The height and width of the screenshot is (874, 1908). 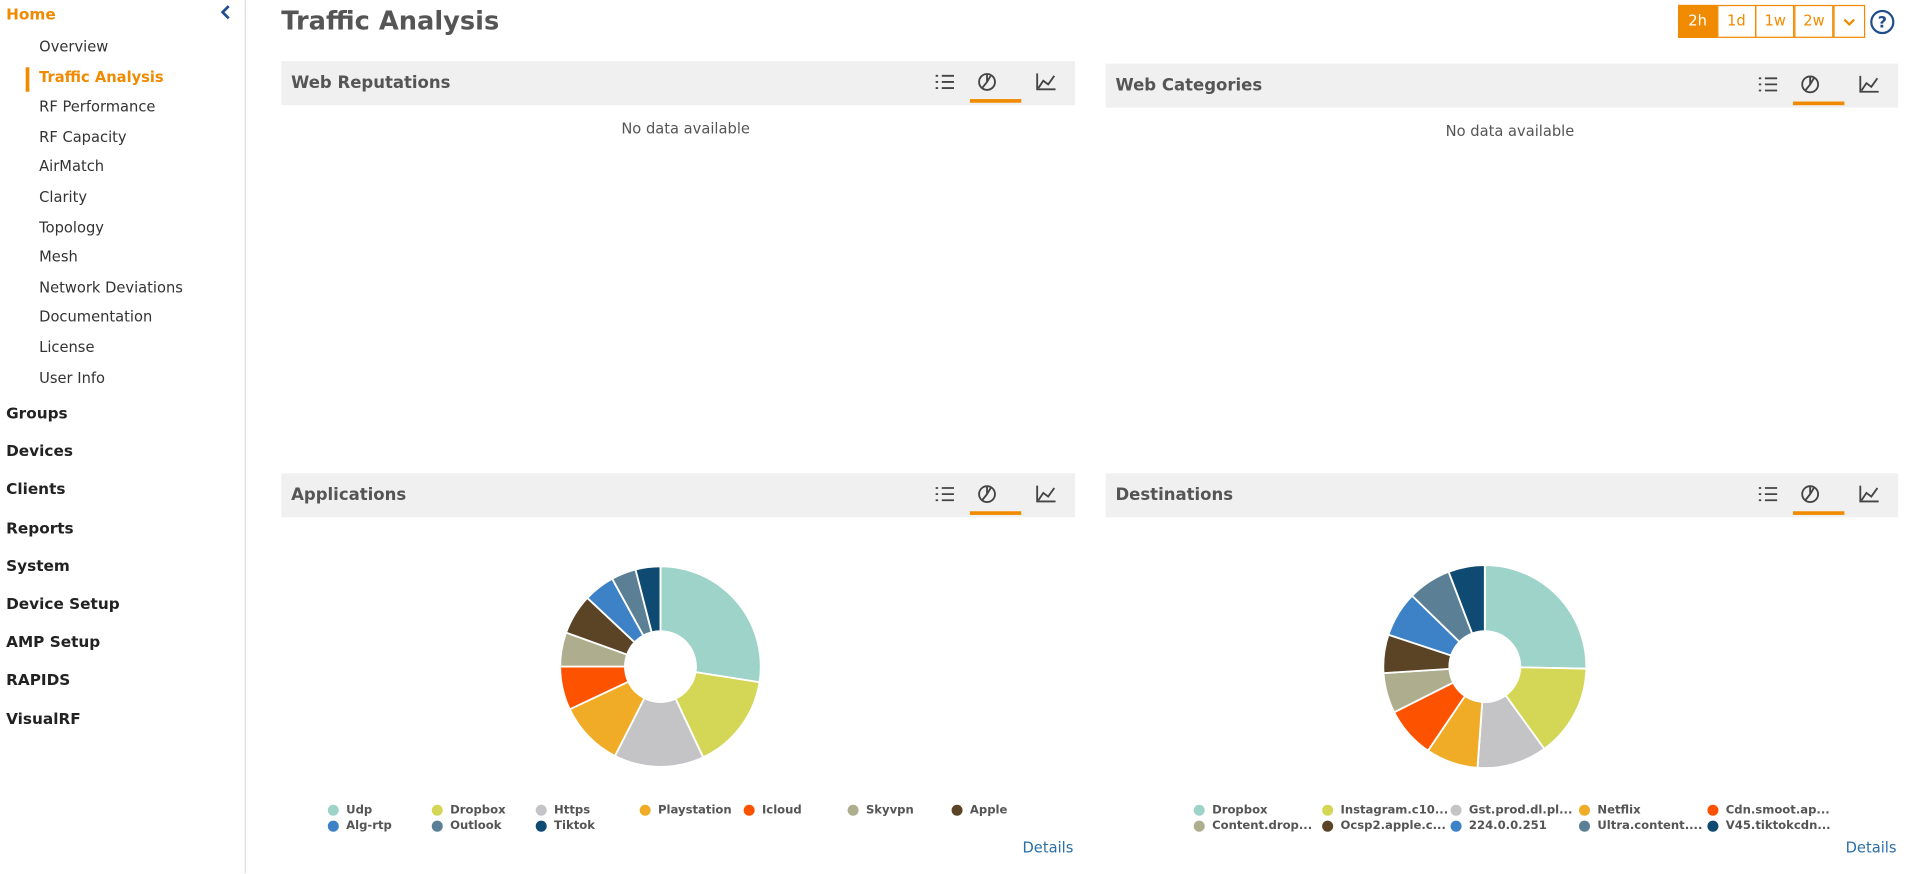 What do you see at coordinates (1775, 21) in the screenshot?
I see `time-range: 1w` at bounding box center [1775, 21].